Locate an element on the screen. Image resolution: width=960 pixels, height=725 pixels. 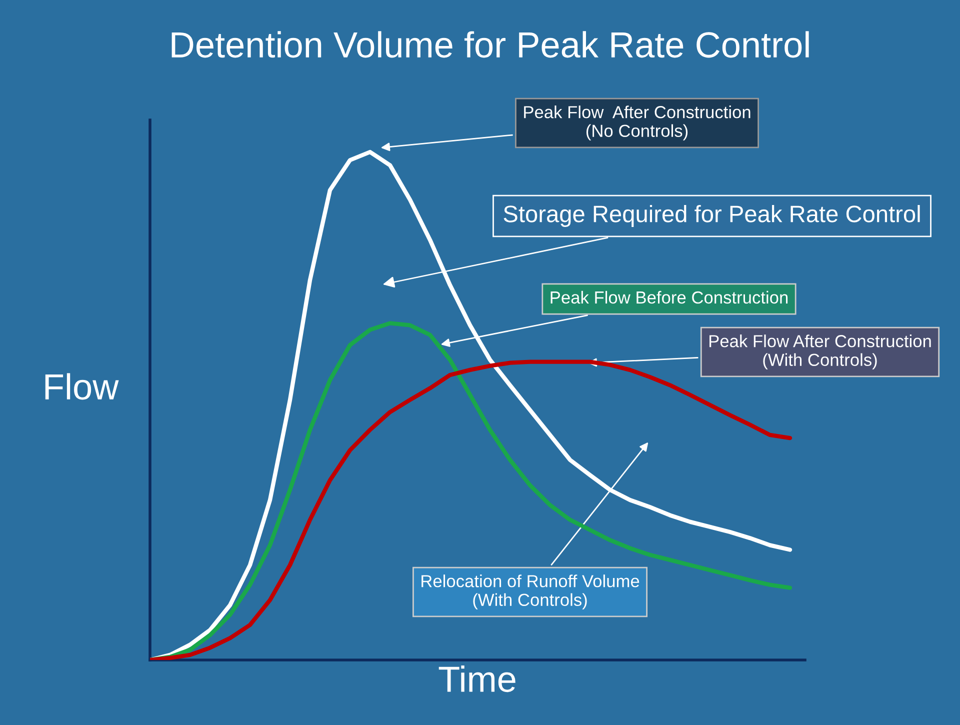
text: Peak Flow After Construction (No Controls) is located at coordinates (637, 123).